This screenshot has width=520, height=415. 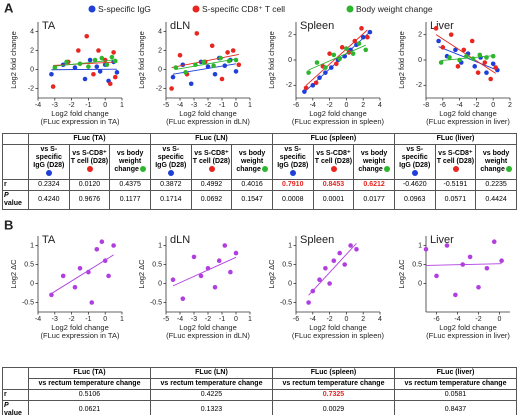 What do you see at coordinates (13, 60) in the screenshot?
I see `y-axis-label: Log2 fold change` at bounding box center [13, 60].